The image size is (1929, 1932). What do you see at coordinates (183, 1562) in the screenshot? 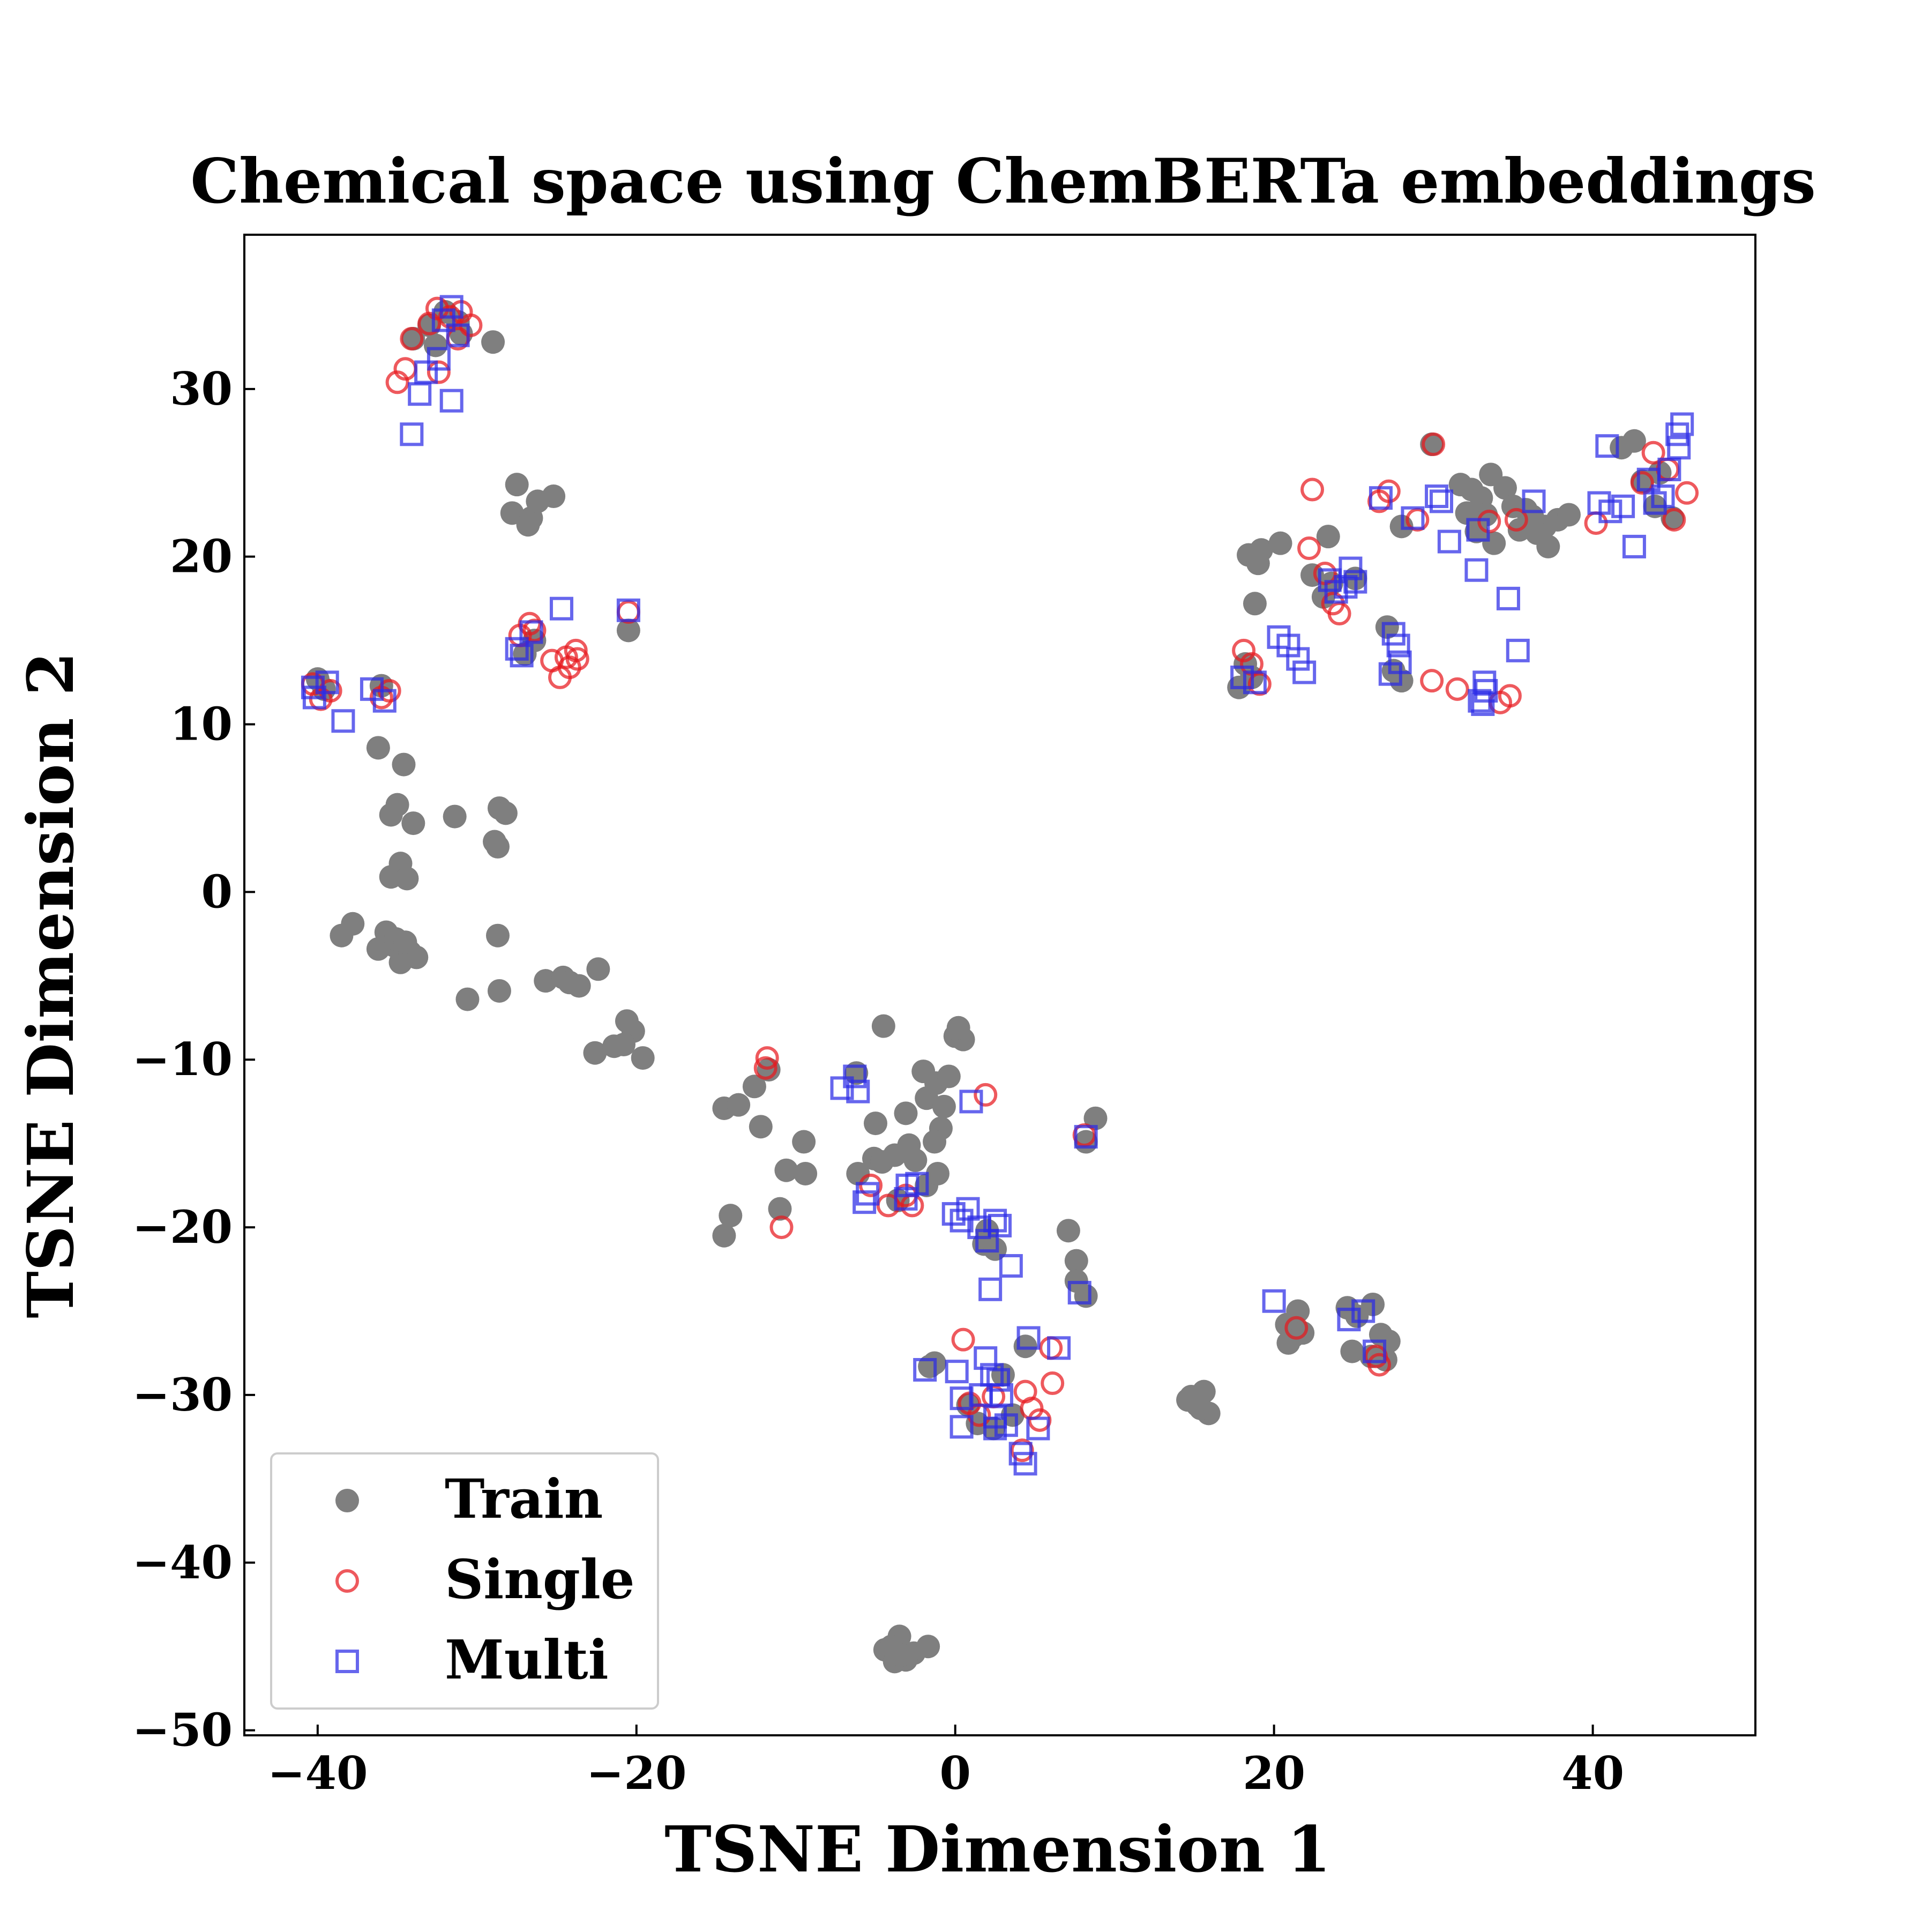
I see `y-tick-label: −40` at bounding box center [183, 1562].